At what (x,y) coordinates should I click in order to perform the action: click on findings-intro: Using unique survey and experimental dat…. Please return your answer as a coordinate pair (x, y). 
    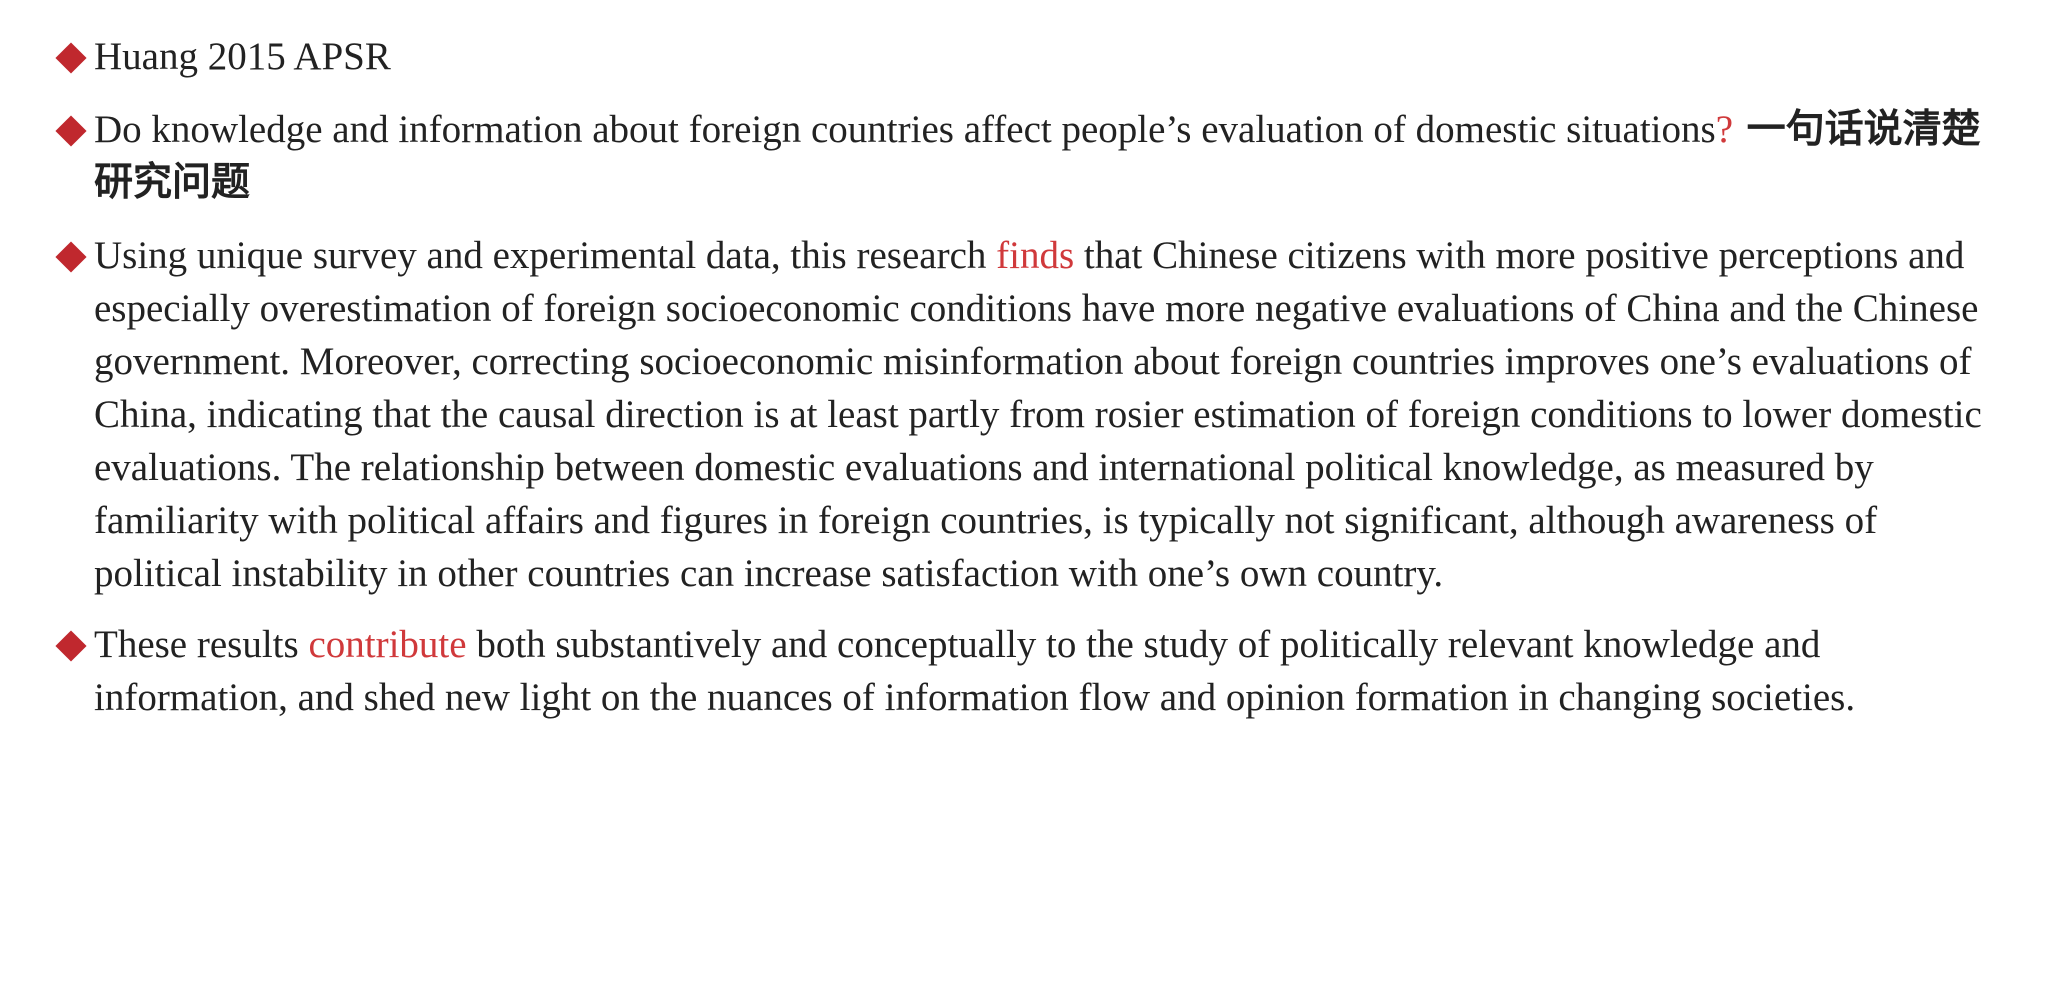
    Looking at the image, I should click on (545, 255).